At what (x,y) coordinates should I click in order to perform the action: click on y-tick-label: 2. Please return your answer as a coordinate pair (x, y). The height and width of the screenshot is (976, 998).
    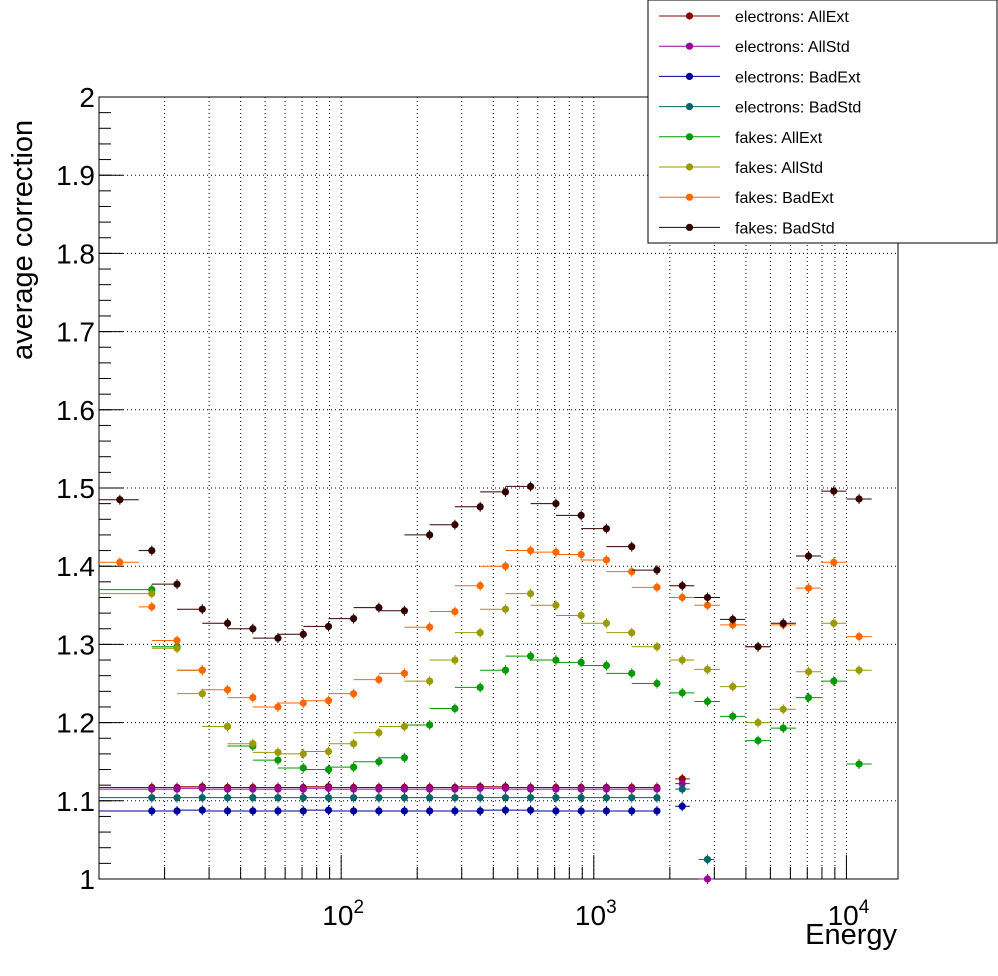
    Looking at the image, I should click on (87, 97).